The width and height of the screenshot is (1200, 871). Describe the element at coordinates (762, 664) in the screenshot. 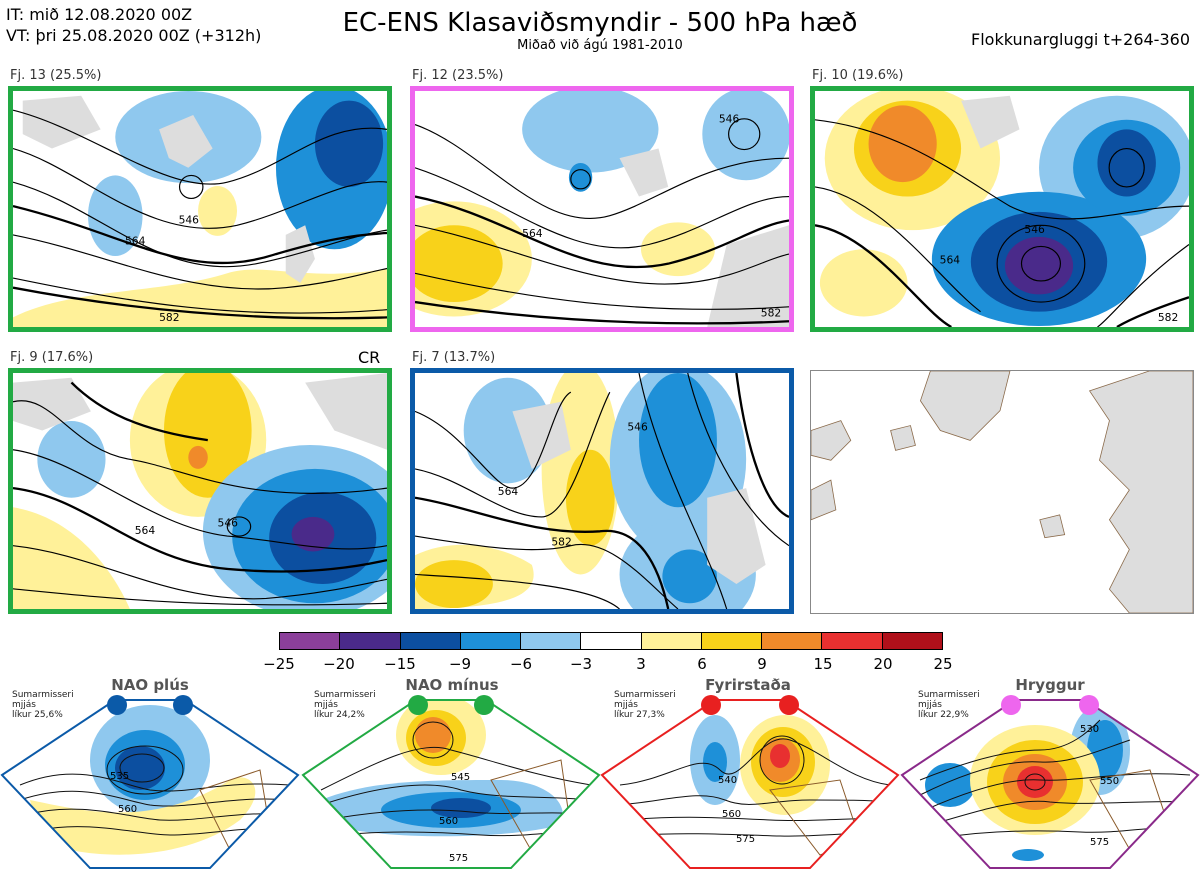

I see `legend-tick: 9` at that location.